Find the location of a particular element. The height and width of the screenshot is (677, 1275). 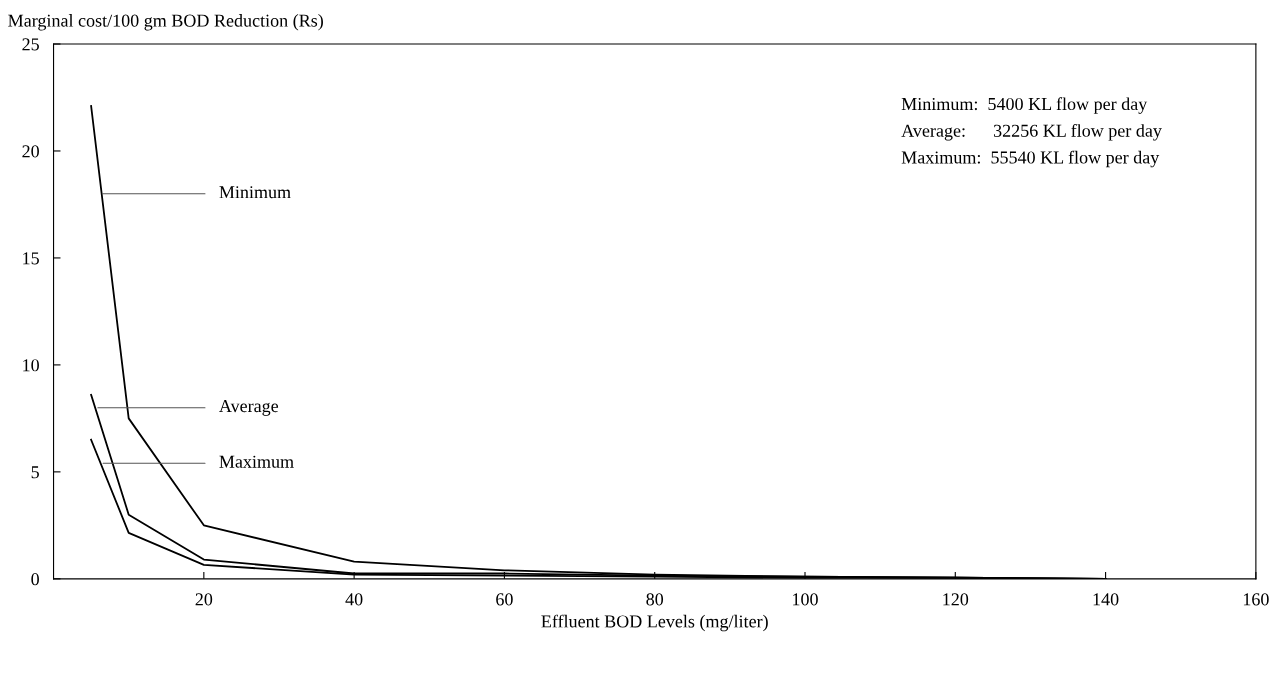

annotation: Maximum is located at coordinates (256, 461).